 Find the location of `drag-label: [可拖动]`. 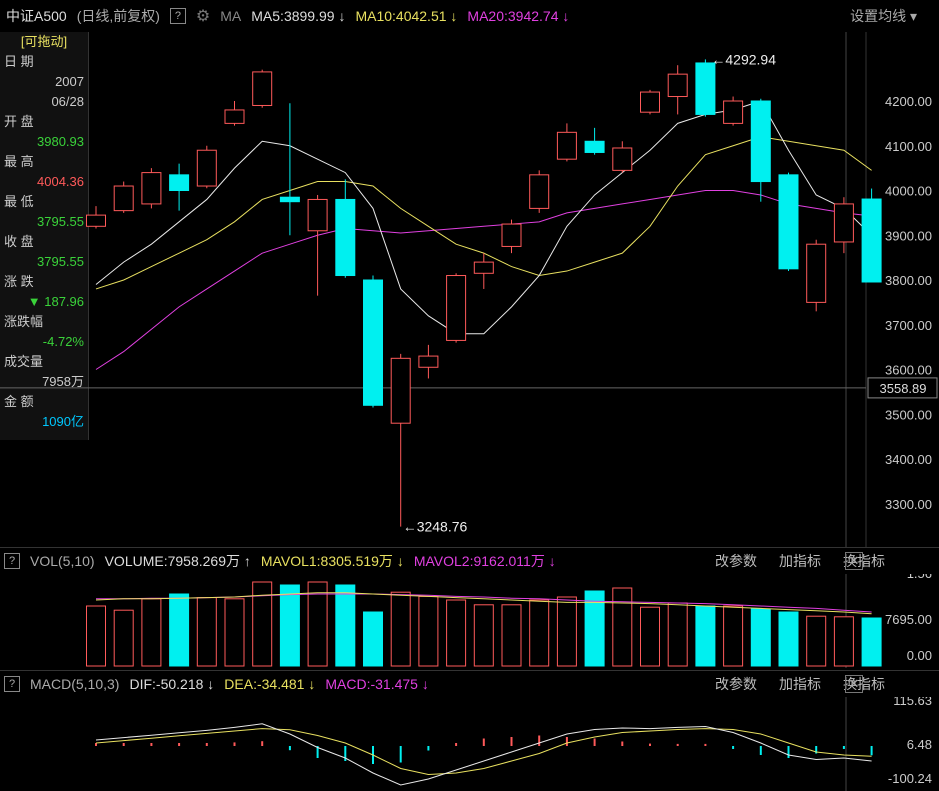

drag-label: [可拖动] is located at coordinates (44, 41).